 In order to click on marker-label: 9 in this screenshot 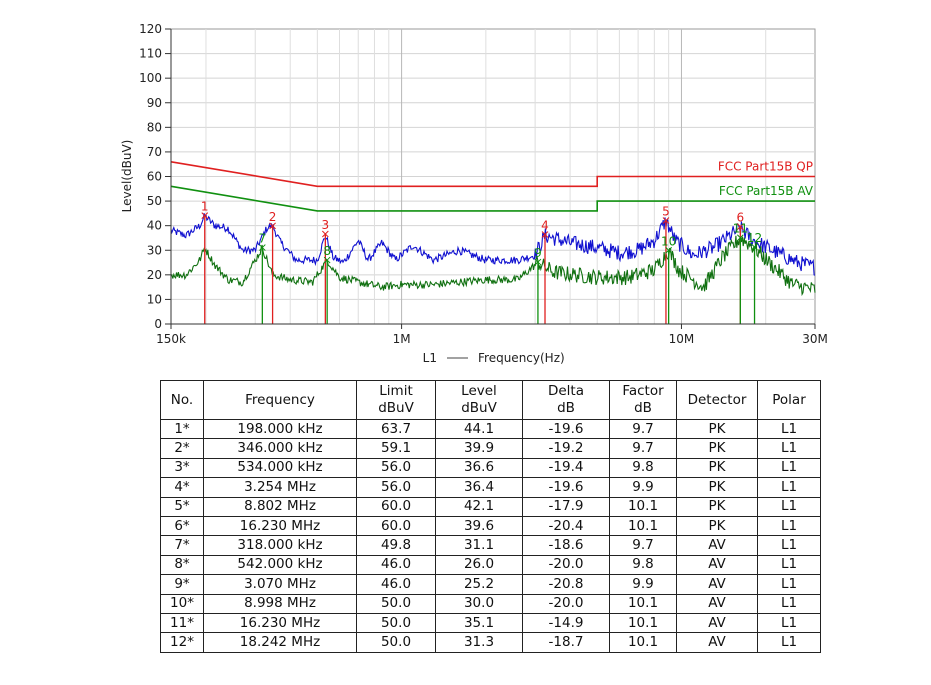, I will do `click(538, 253)`.